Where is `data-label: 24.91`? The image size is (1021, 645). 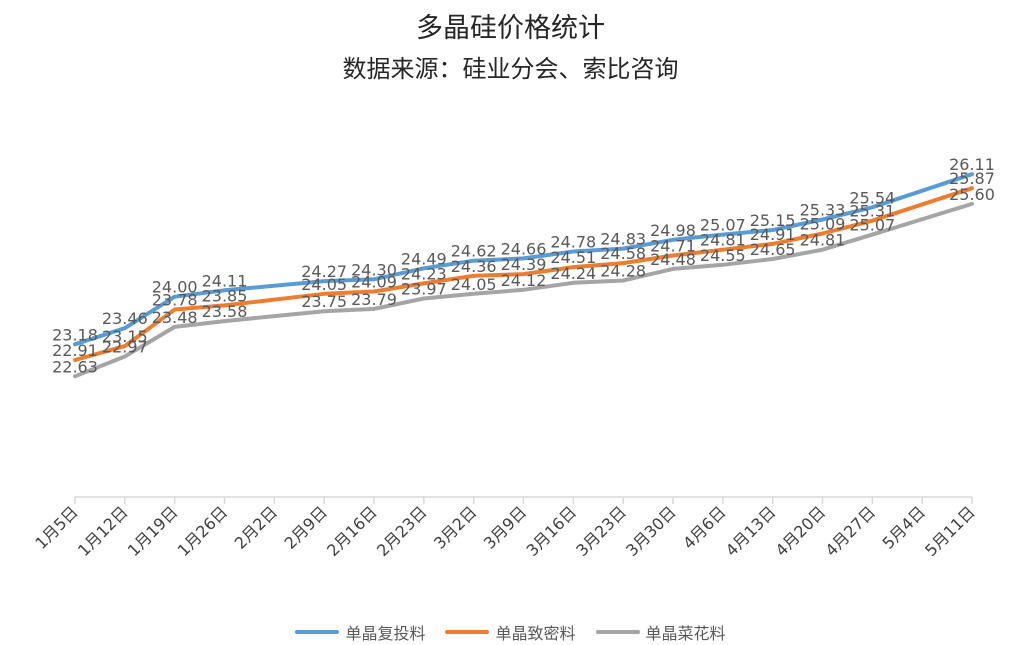 data-label: 24.91 is located at coordinates (773, 234).